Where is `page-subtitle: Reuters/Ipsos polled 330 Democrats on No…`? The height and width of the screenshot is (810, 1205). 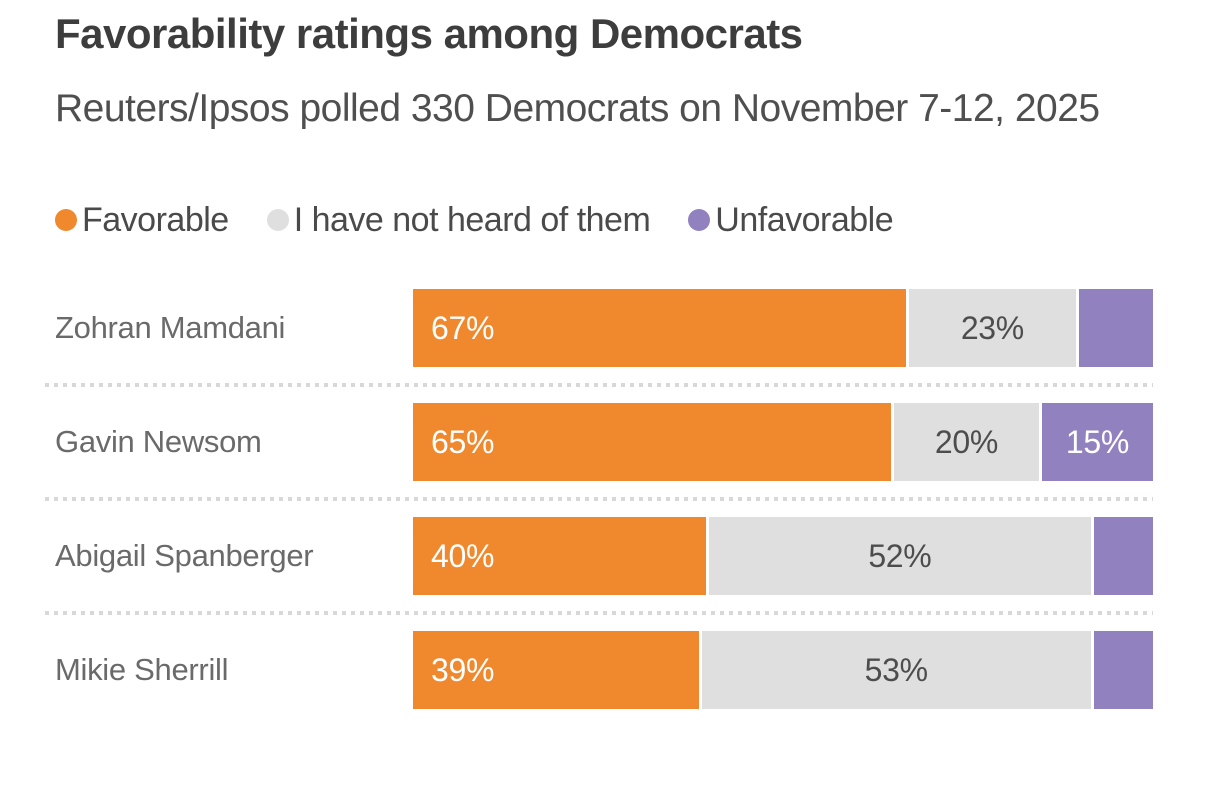 page-subtitle: Reuters/Ipsos polled 330 Democrats on No… is located at coordinates (577, 108).